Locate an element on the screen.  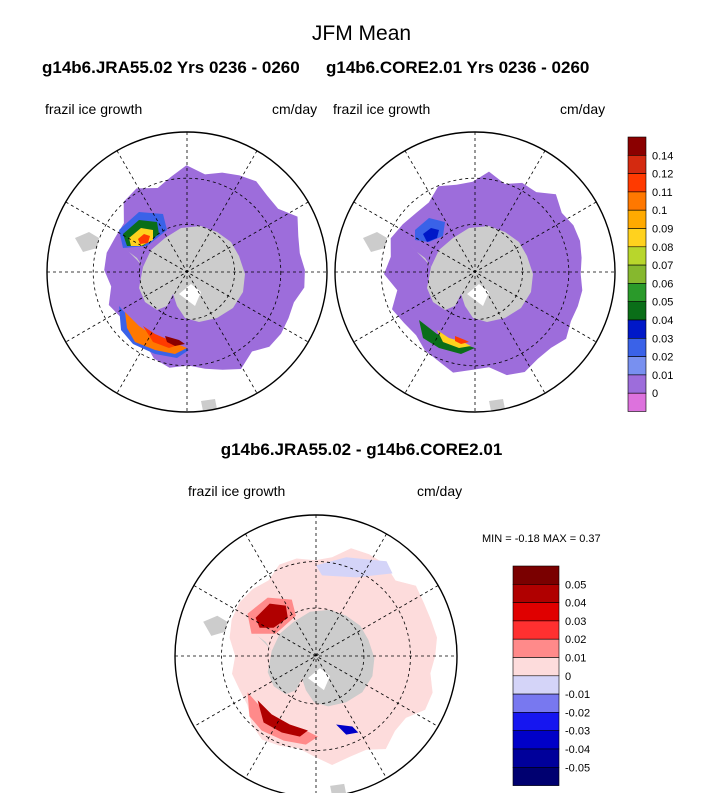
diff-colorbar-label: 0.03 is located at coordinates (575, 622).